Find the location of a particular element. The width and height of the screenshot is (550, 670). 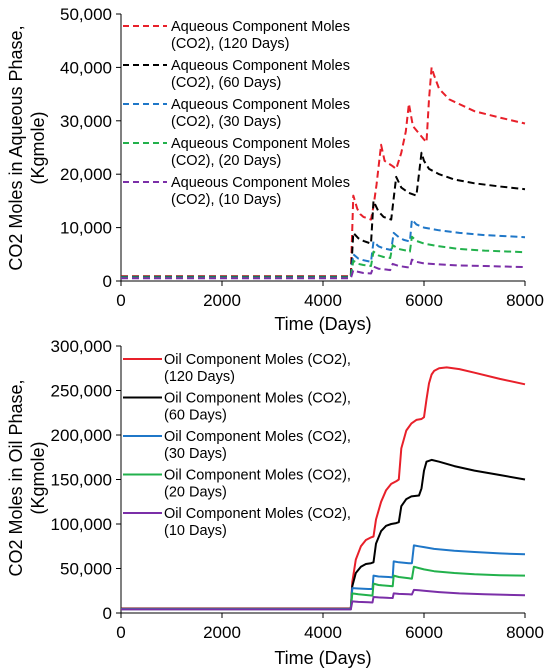

y-axis-title-line-1: CO2 Moles in Aqueous Phase, is located at coordinates (16, 147).